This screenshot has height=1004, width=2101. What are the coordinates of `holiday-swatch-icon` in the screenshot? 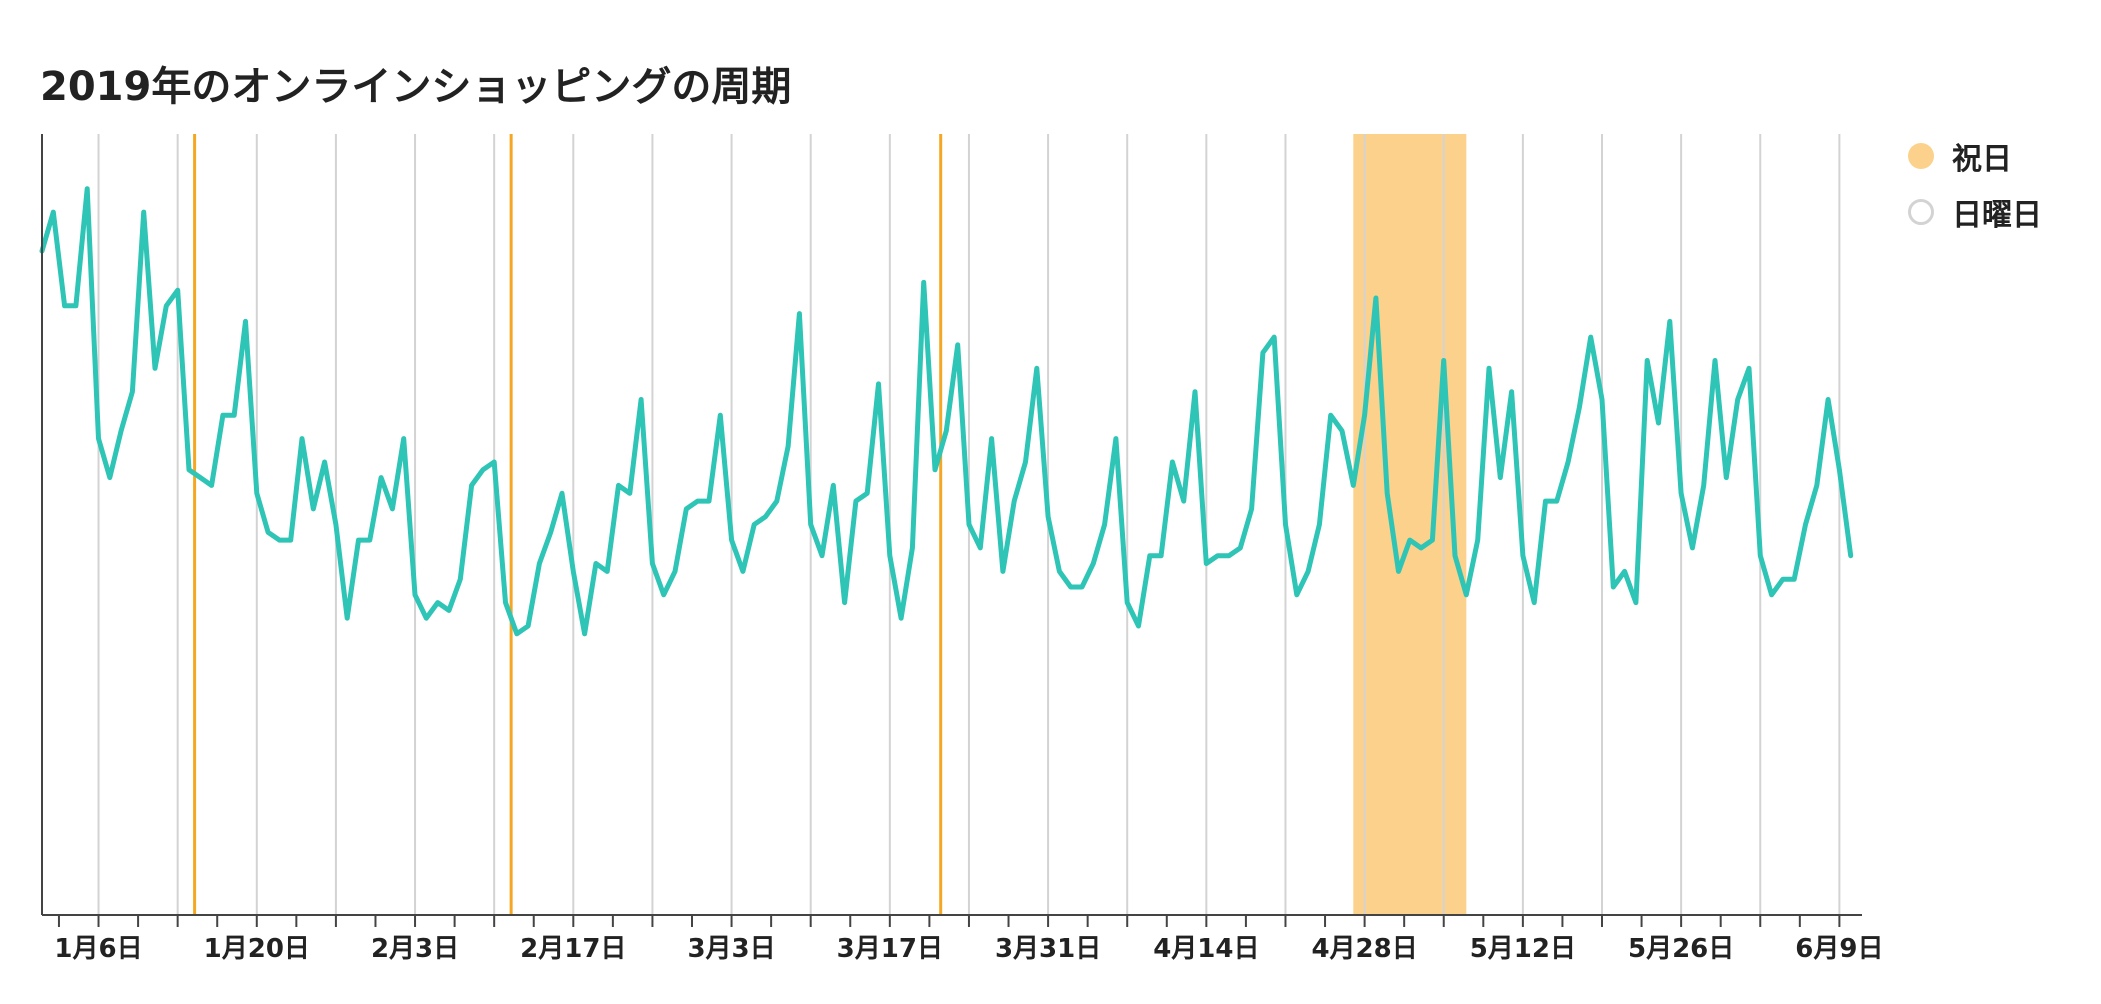 It's located at (1921, 156).